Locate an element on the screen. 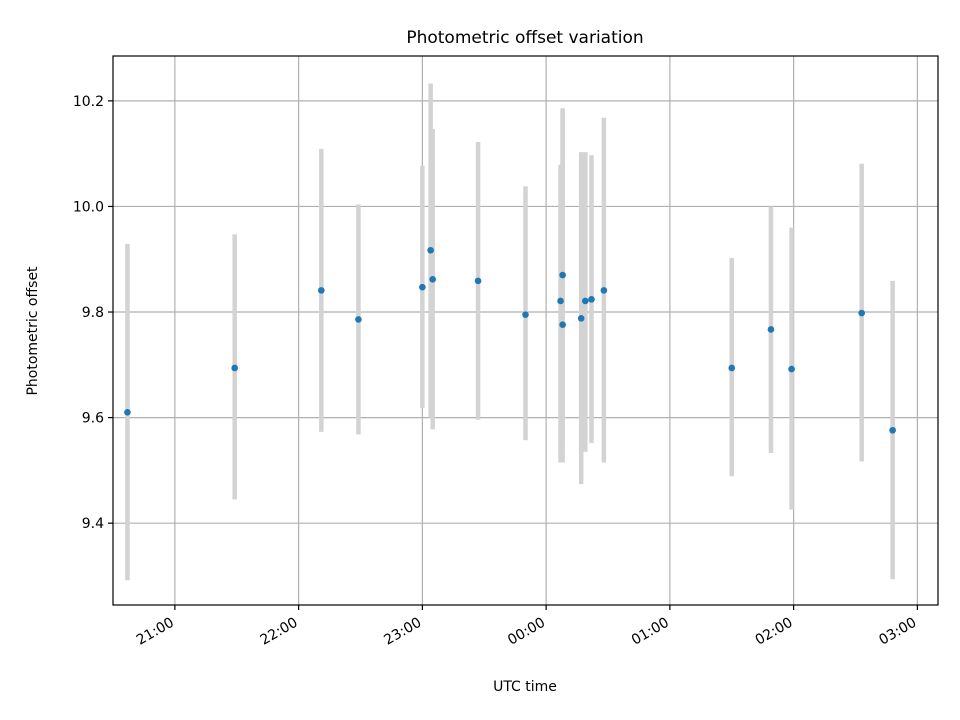 The height and width of the screenshot is (720, 960). y-axis-ticks: 9.4 9.6 9.8 10.0 10.2 is located at coordinates (93, 313).